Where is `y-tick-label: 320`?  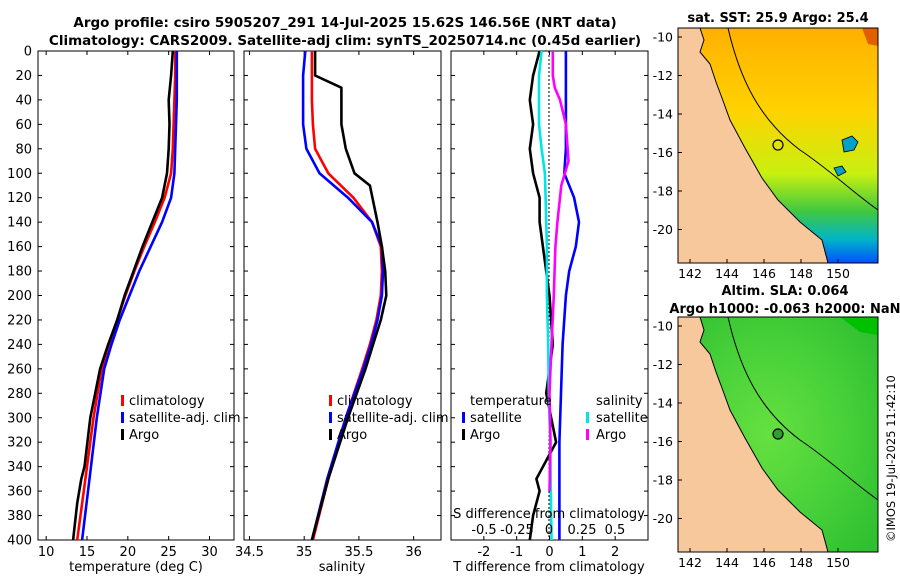 y-tick-label: 320 is located at coordinates (19, 443).